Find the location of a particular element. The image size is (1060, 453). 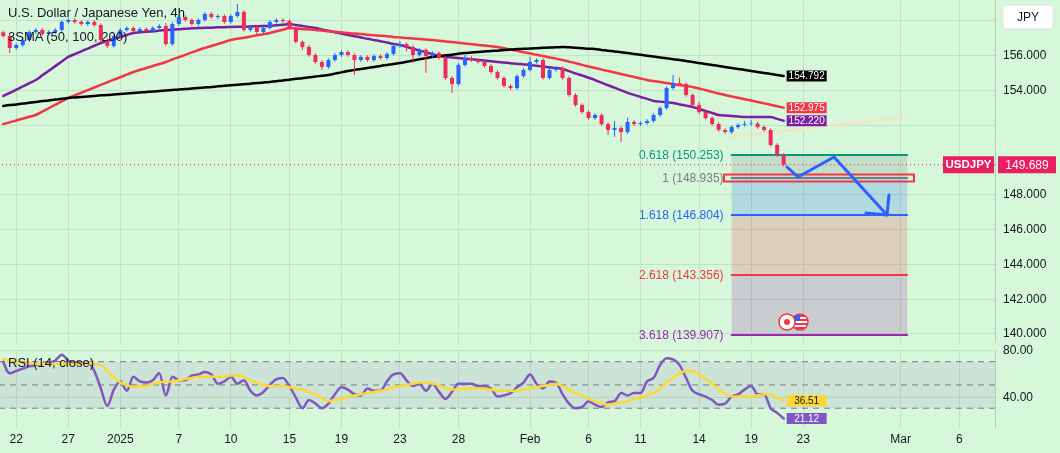

y-tick-label: 144.000 is located at coordinates (1025, 263).